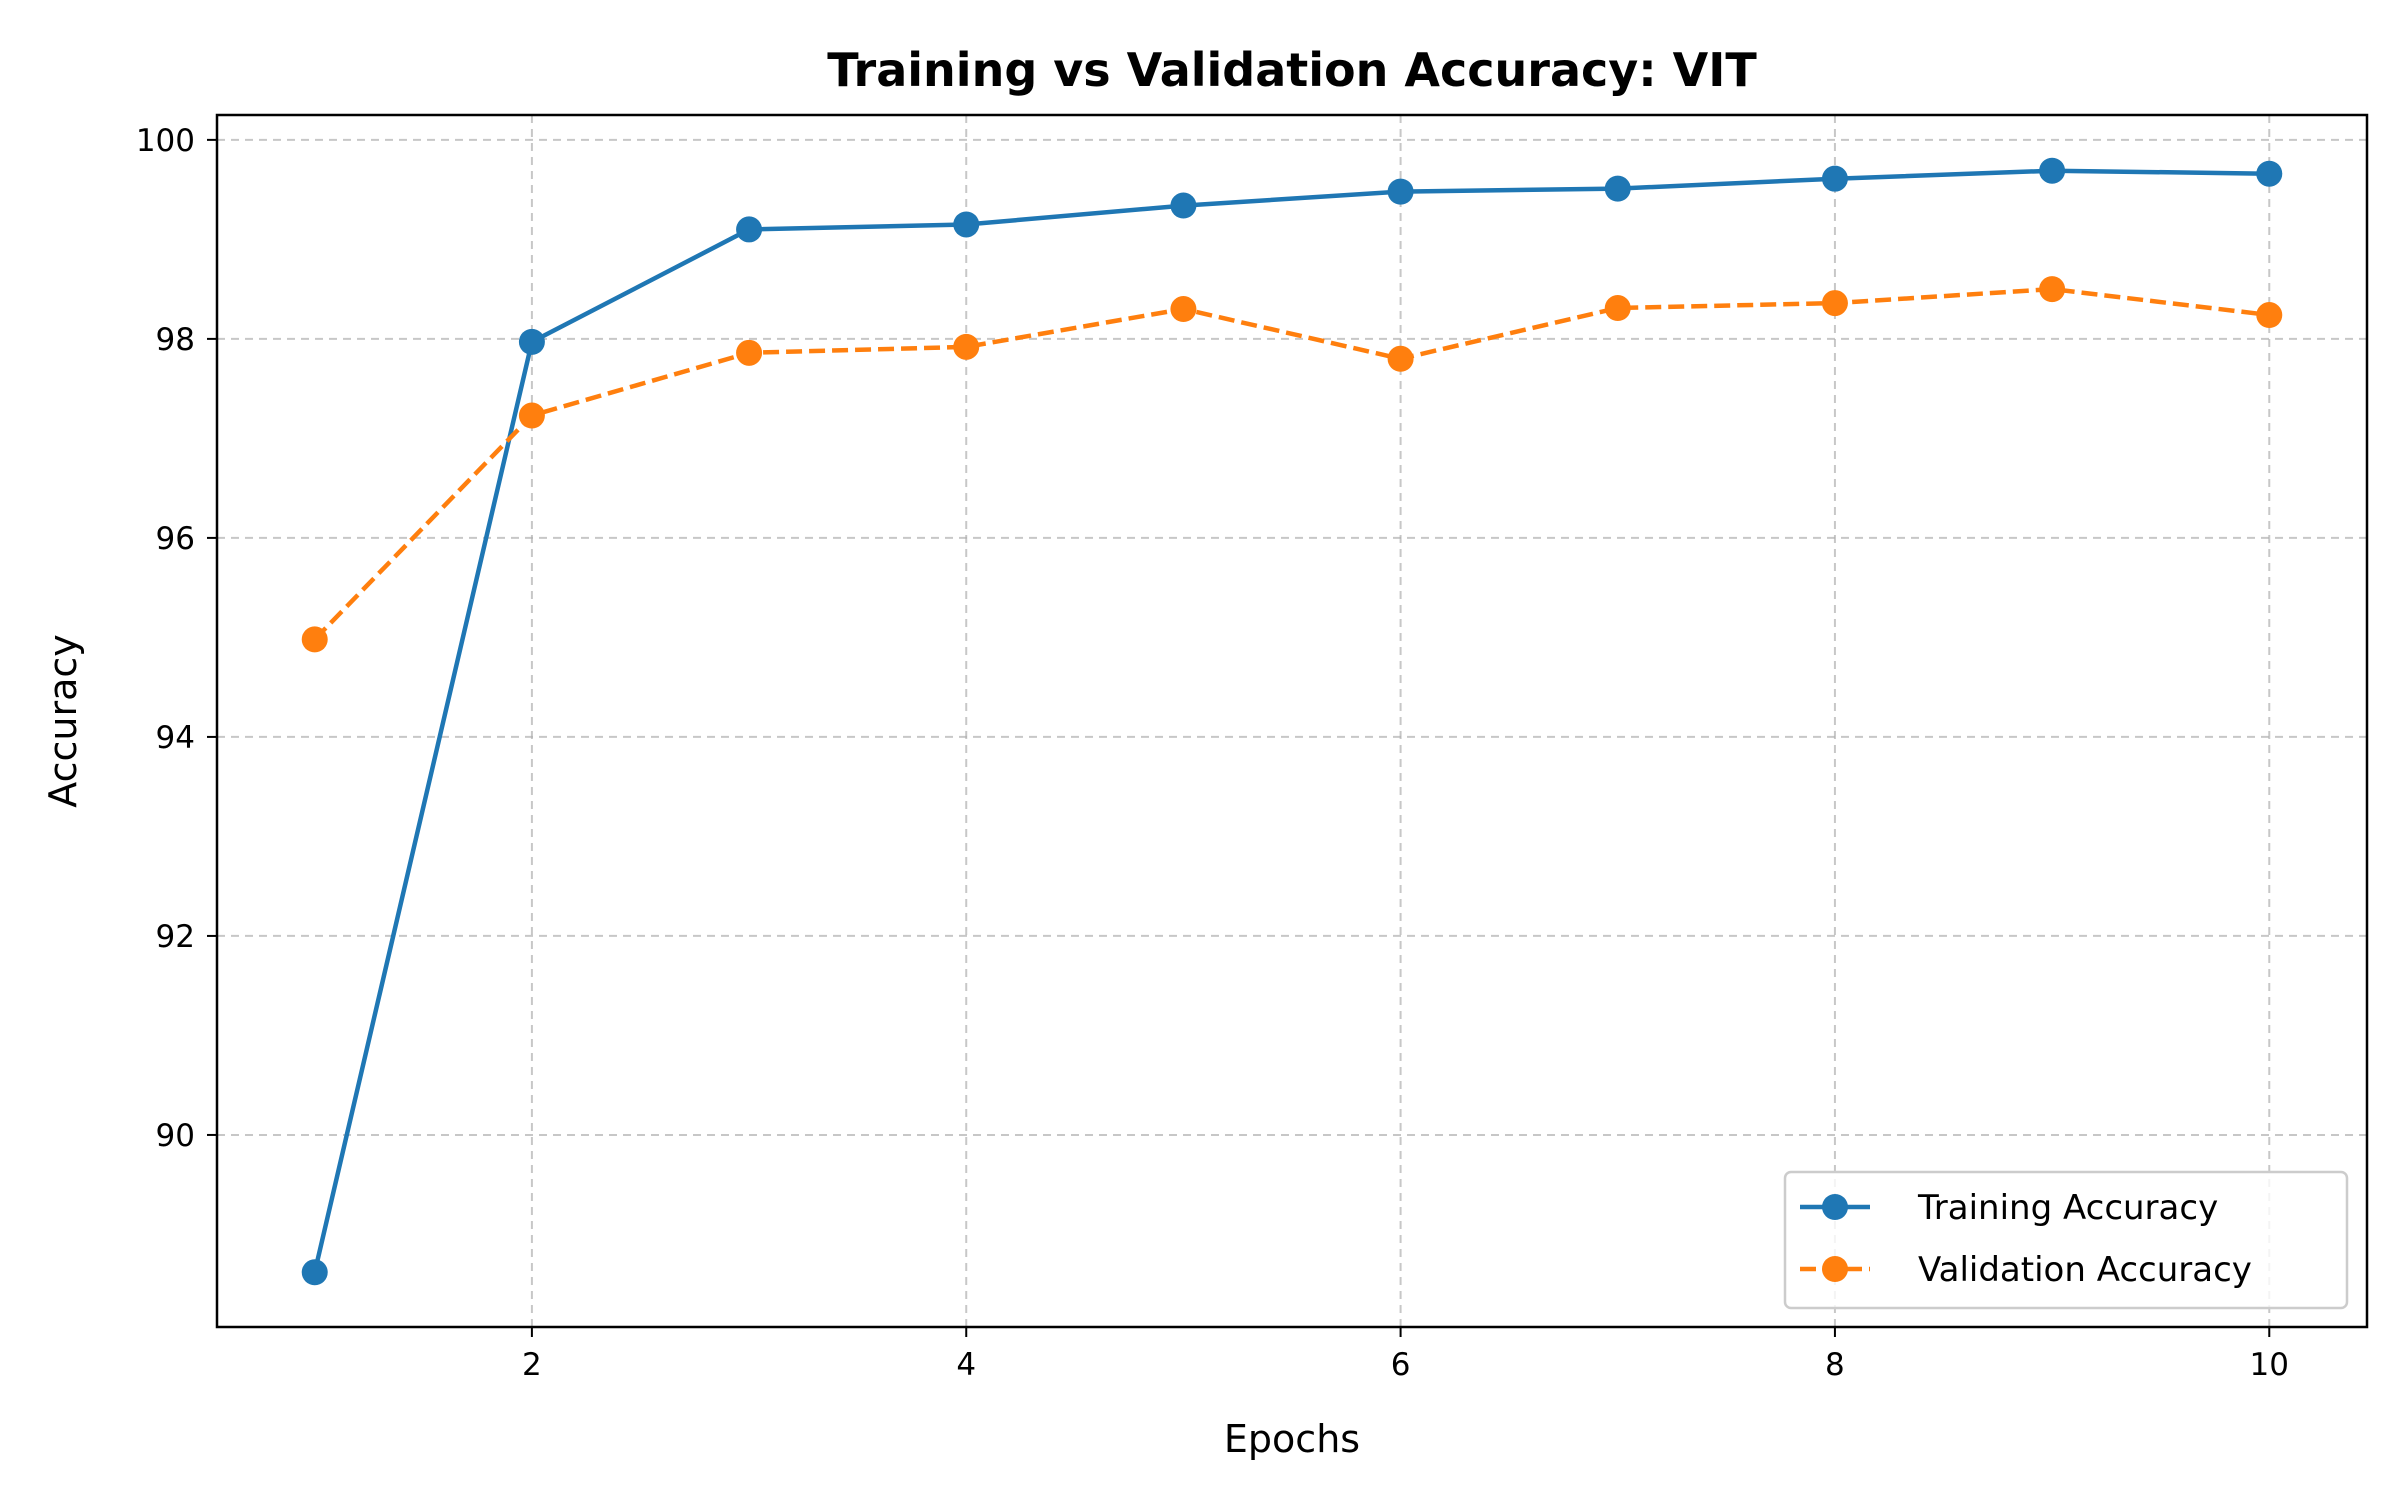 This screenshot has width=2400, height=1500. Describe the element at coordinates (2026, 1239) in the screenshot. I see `legend-entries: Training Accuracy Validation Accuracy` at that location.